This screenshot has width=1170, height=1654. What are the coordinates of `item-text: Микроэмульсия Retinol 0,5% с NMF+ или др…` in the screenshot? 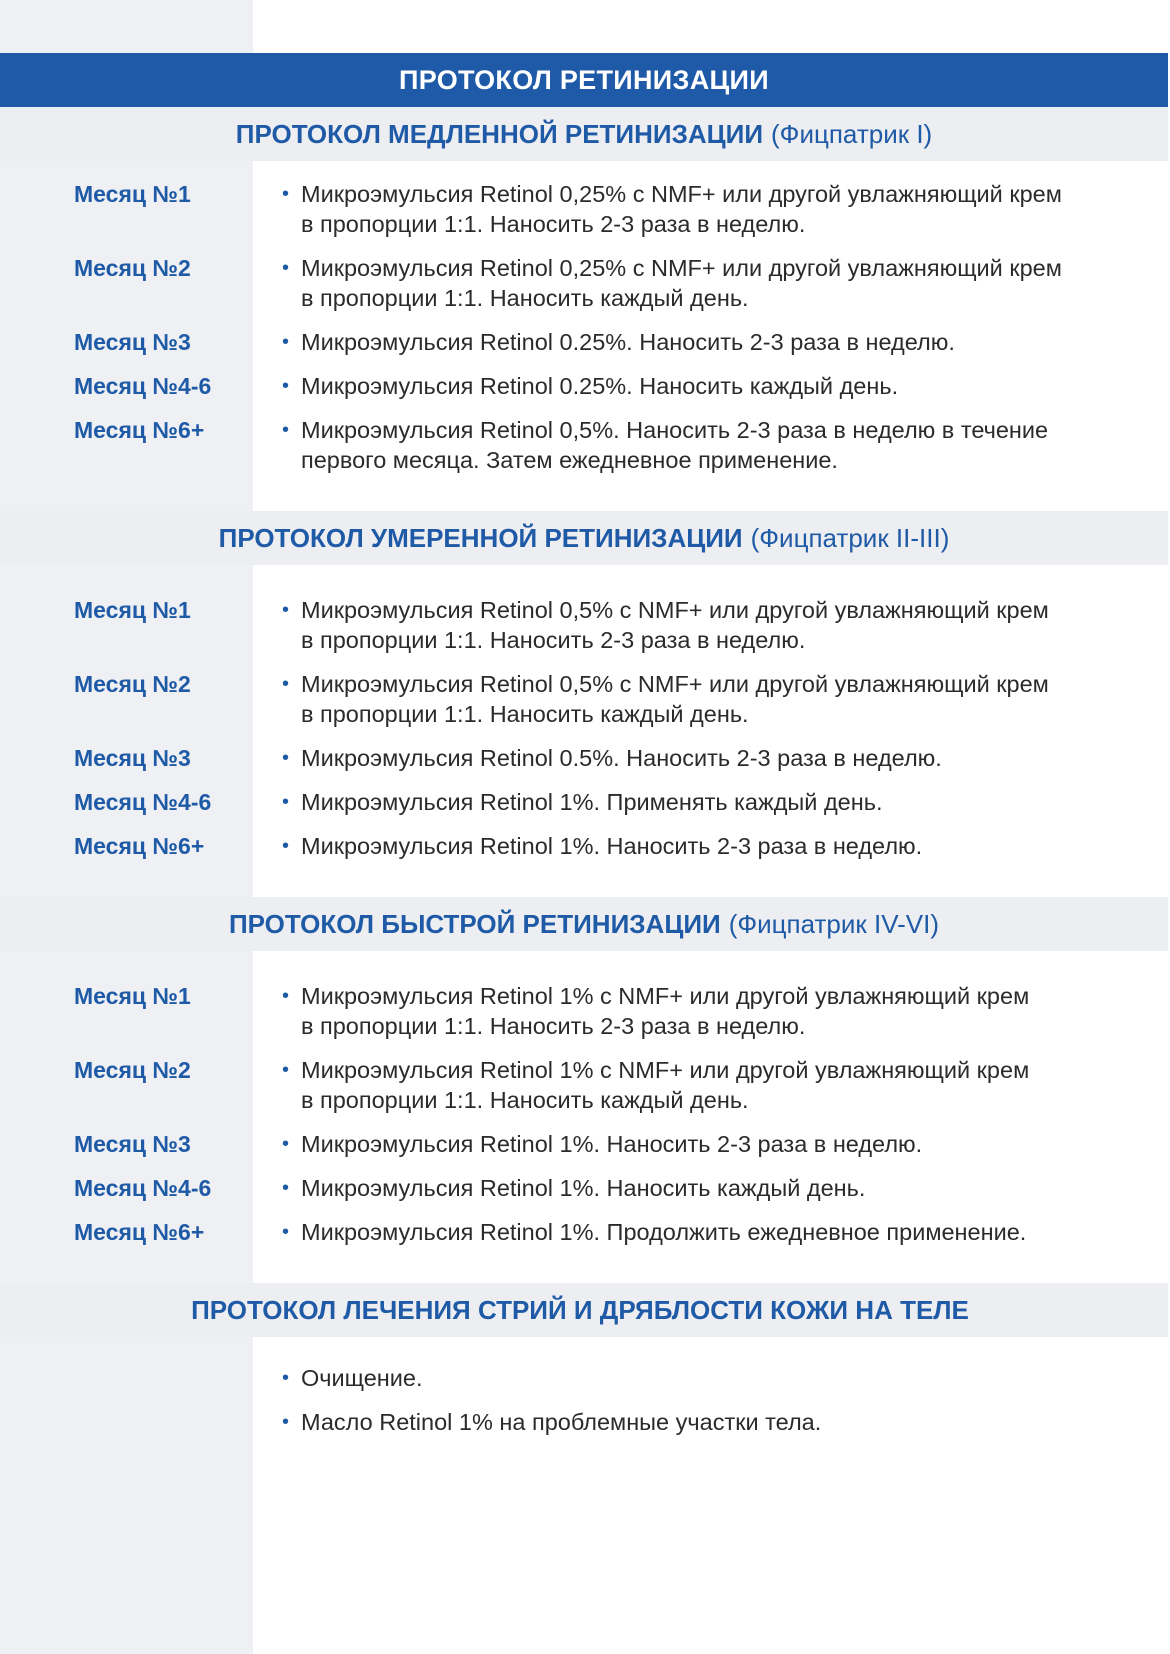 It's located at (675, 699).